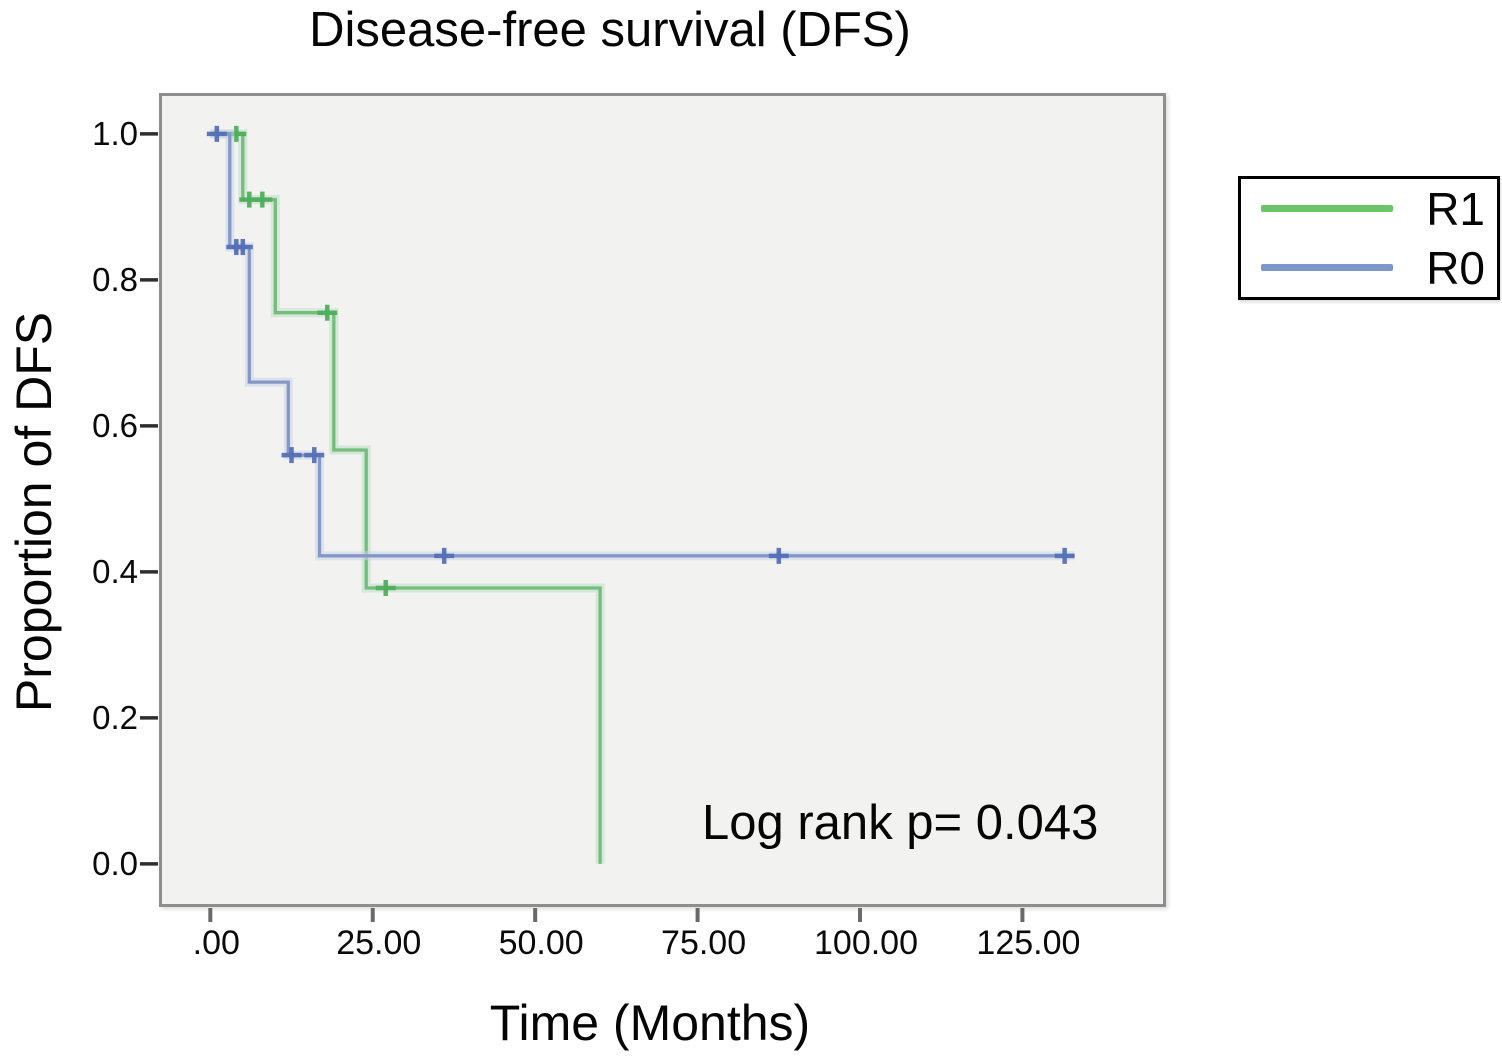 Image resolution: width=1502 pixels, height=1057 pixels. I want to click on legend-label-r1: R1, so click(1455, 208).